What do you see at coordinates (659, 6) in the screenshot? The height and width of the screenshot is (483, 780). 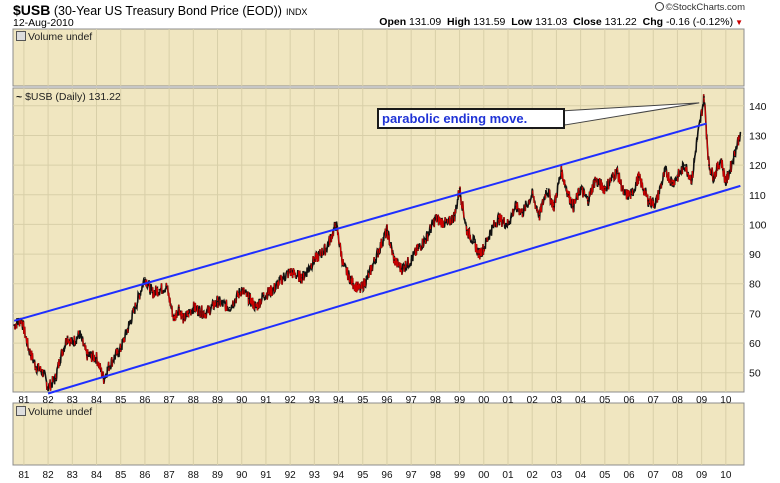 I see `logo-icon` at bounding box center [659, 6].